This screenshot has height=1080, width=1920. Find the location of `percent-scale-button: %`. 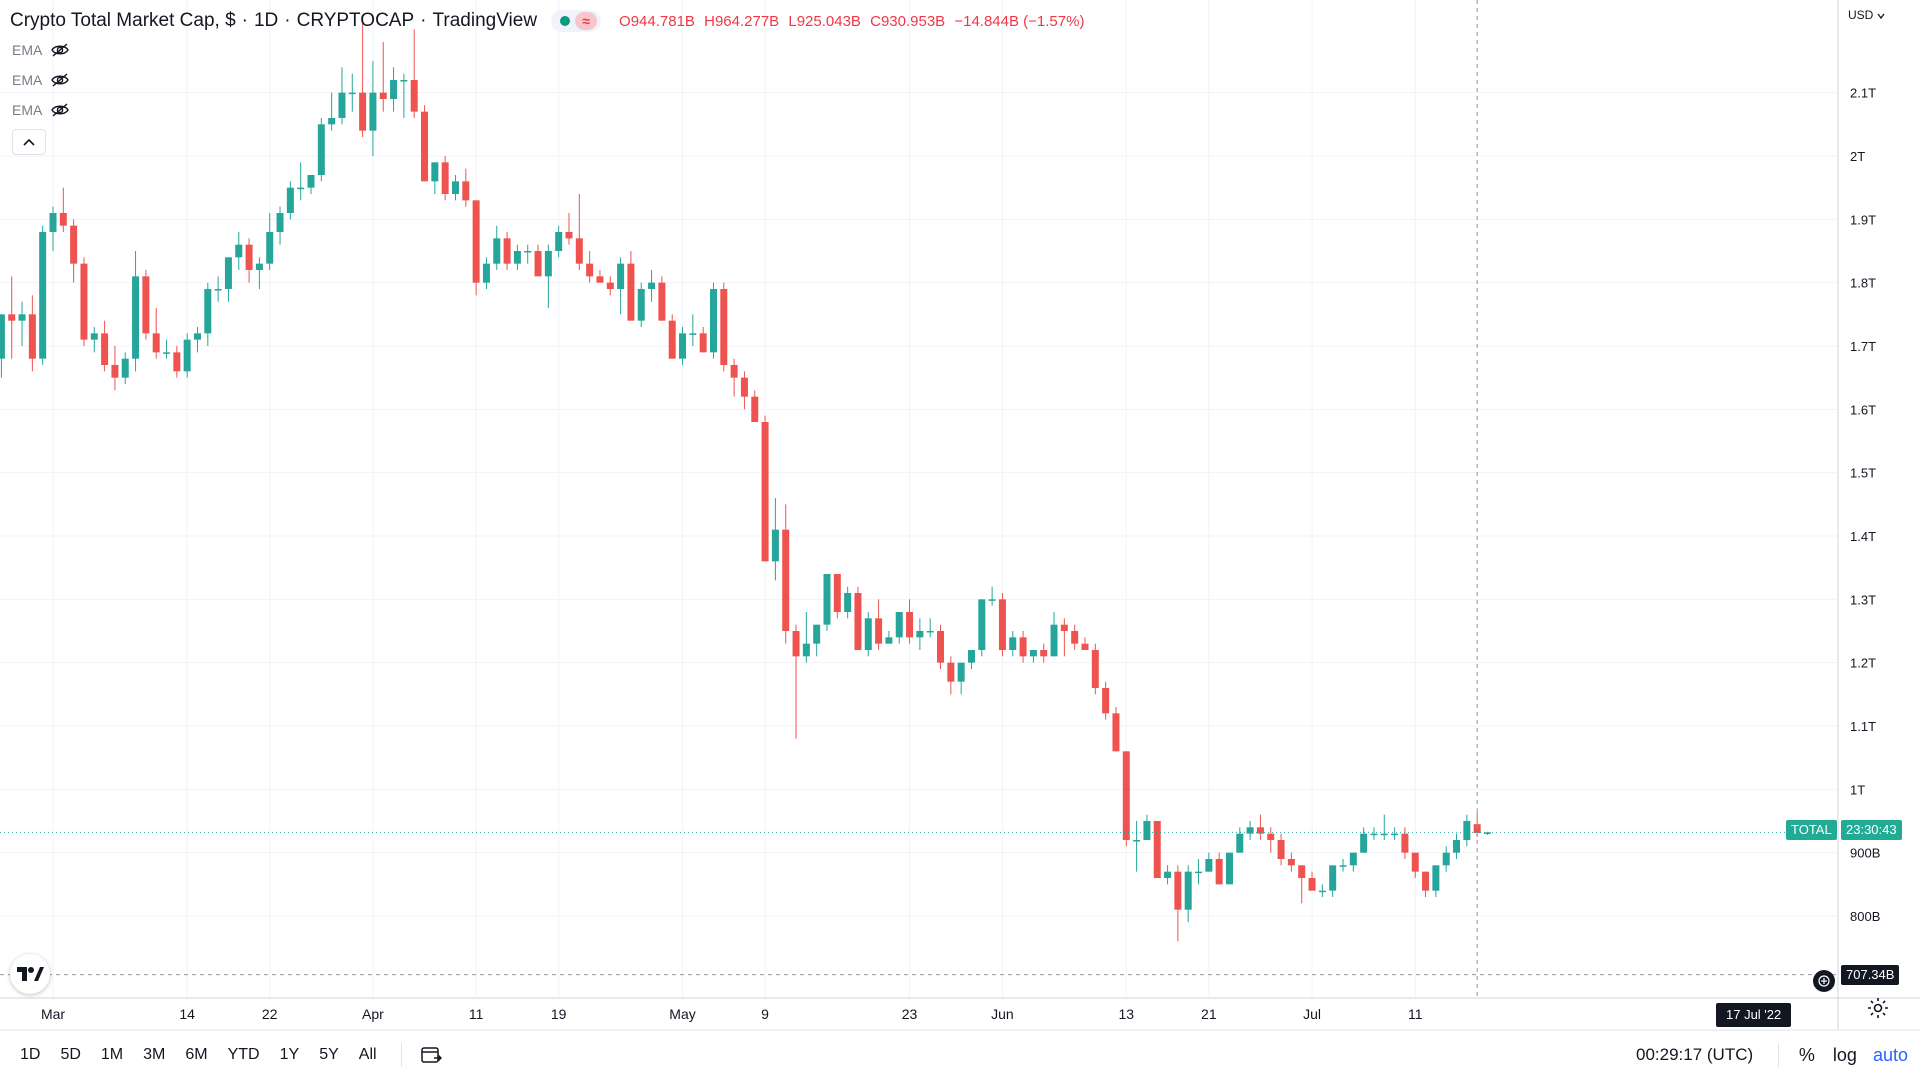

percent-scale-button: % is located at coordinates (1806, 1054).